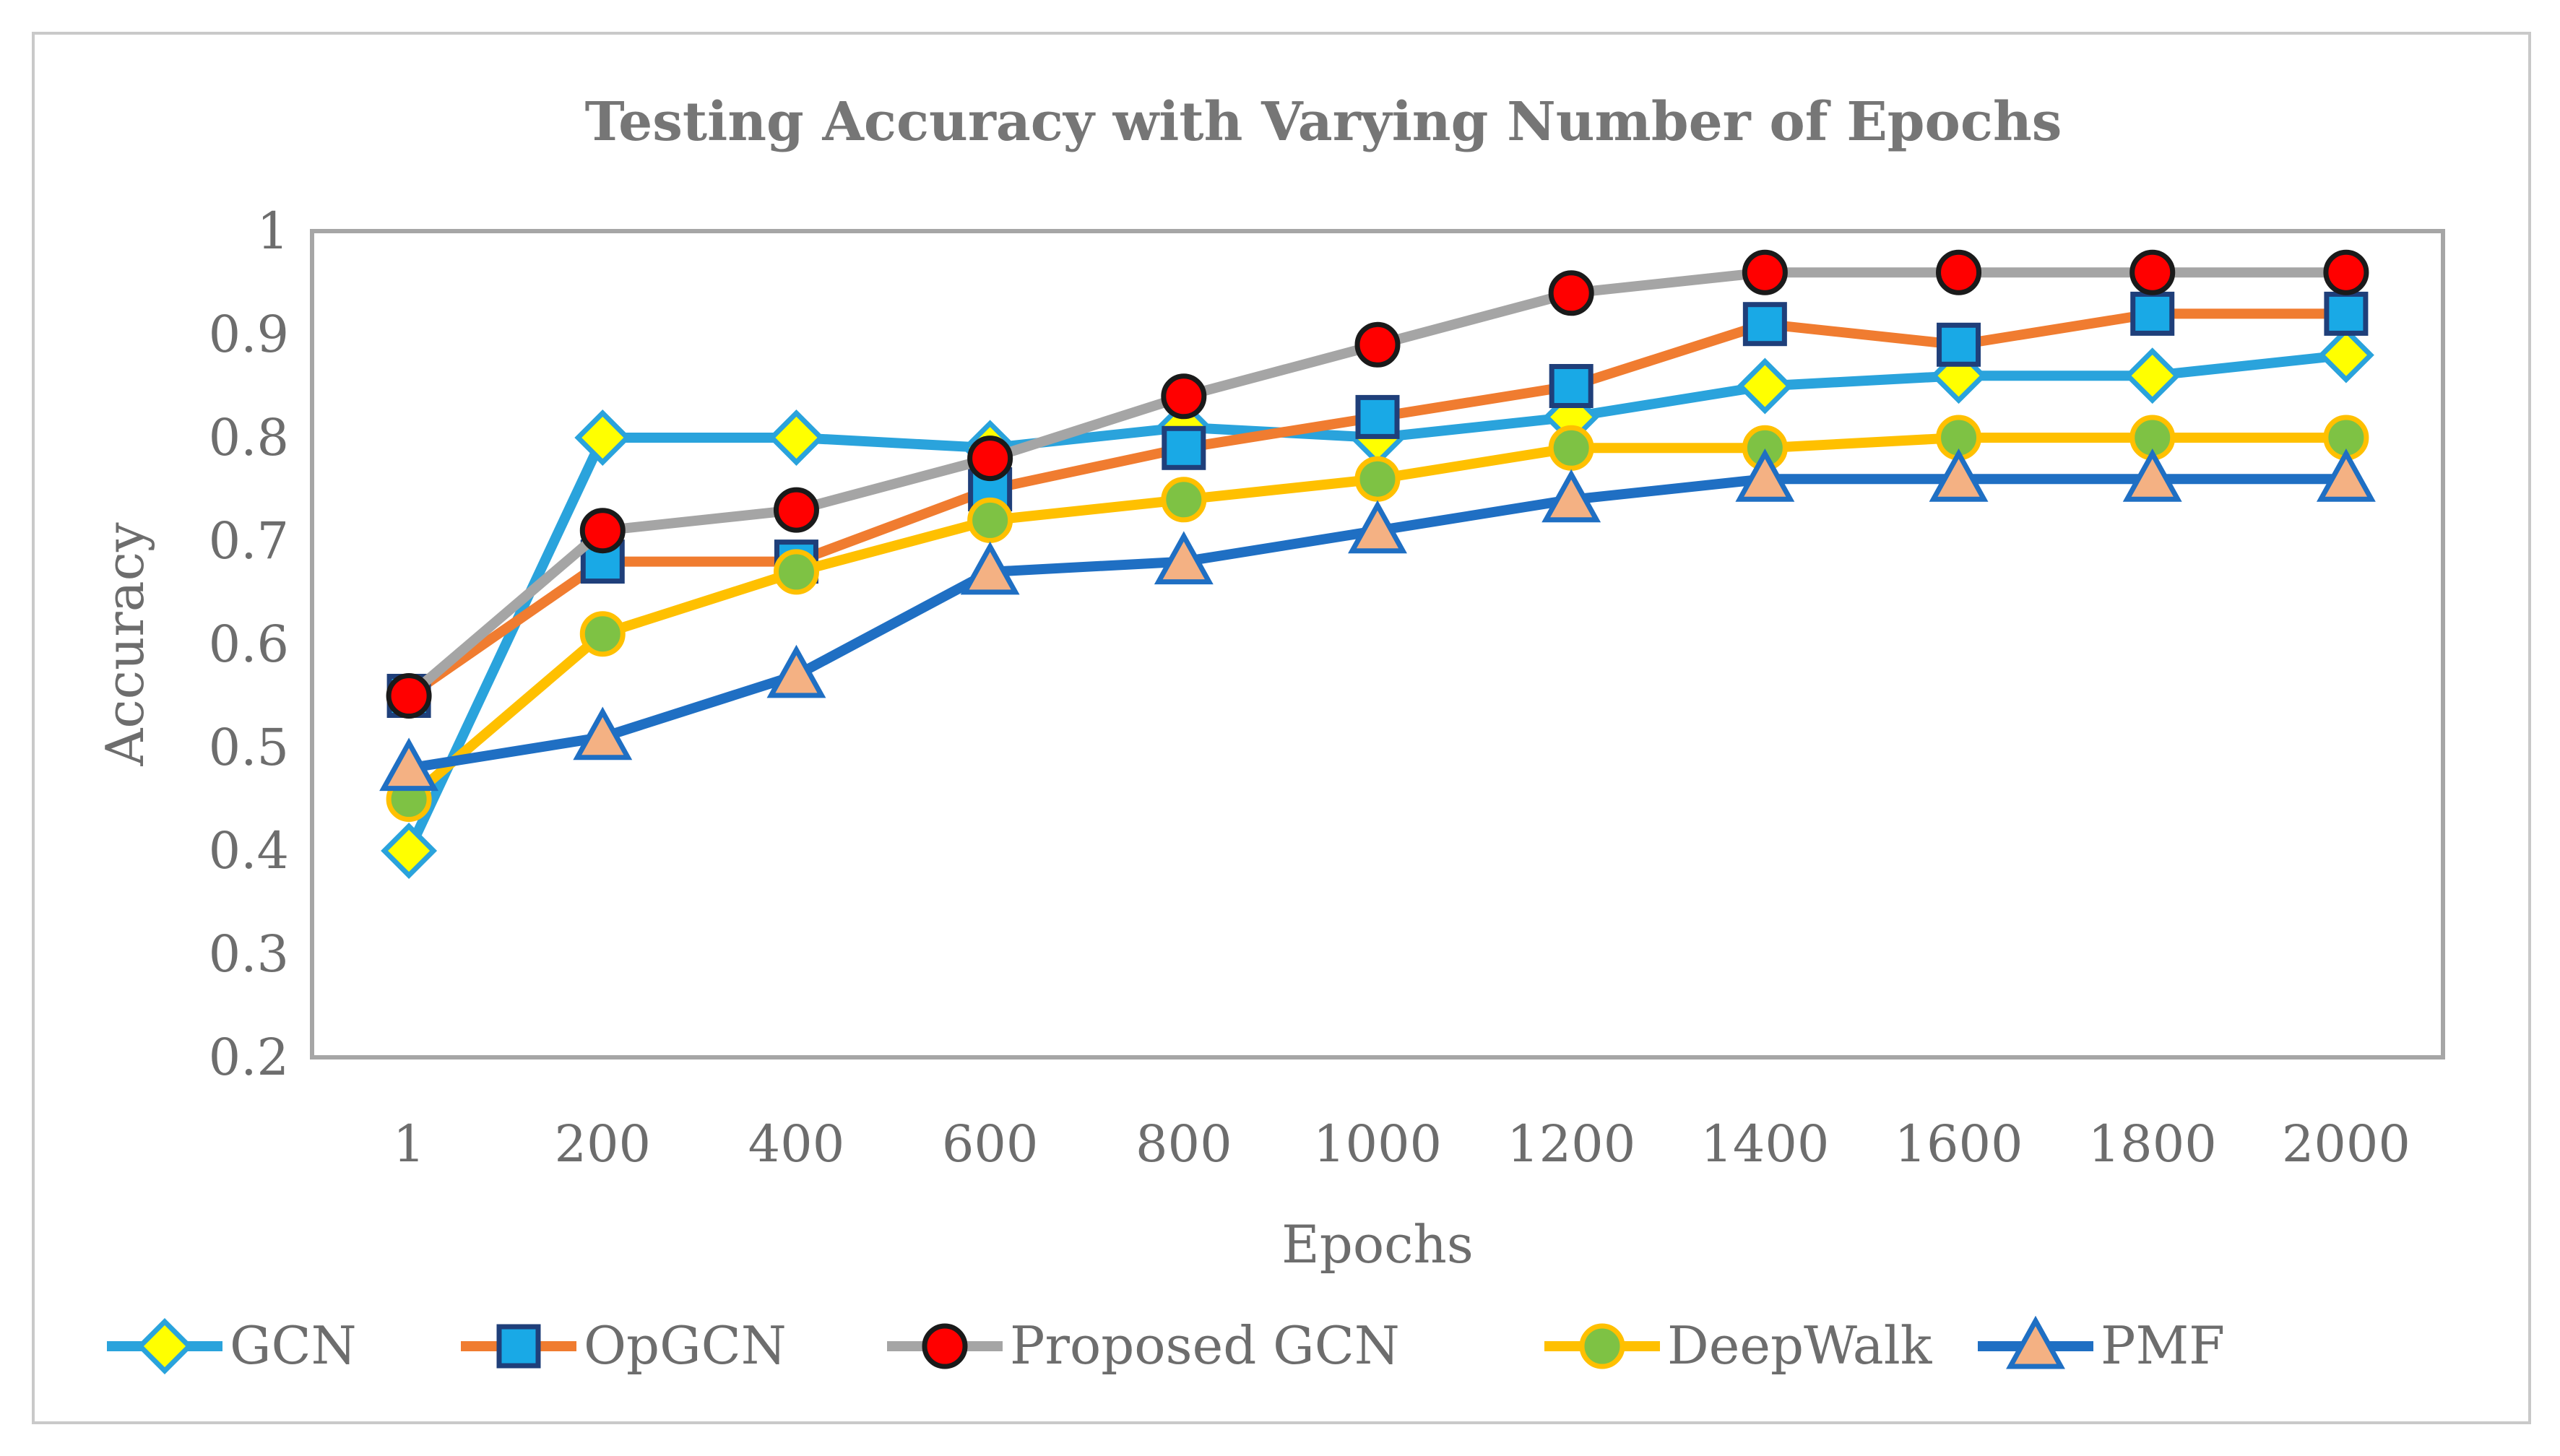 This screenshot has height=1456, width=2560. Describe the element at coordinates (1571, 1144) in the screenshot. I see `x-tick-label: 1200` at that location.